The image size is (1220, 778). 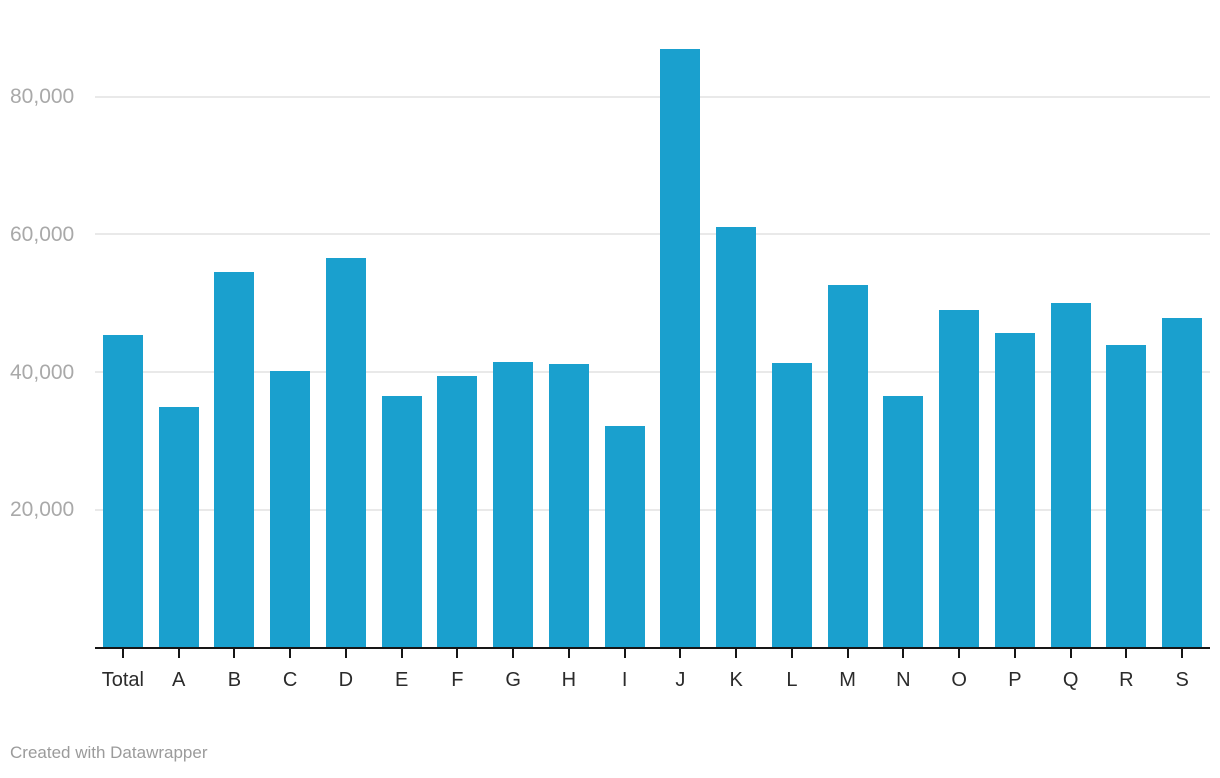 I want to click on x-axis-tick-label: O, so click(x=959, y=680).